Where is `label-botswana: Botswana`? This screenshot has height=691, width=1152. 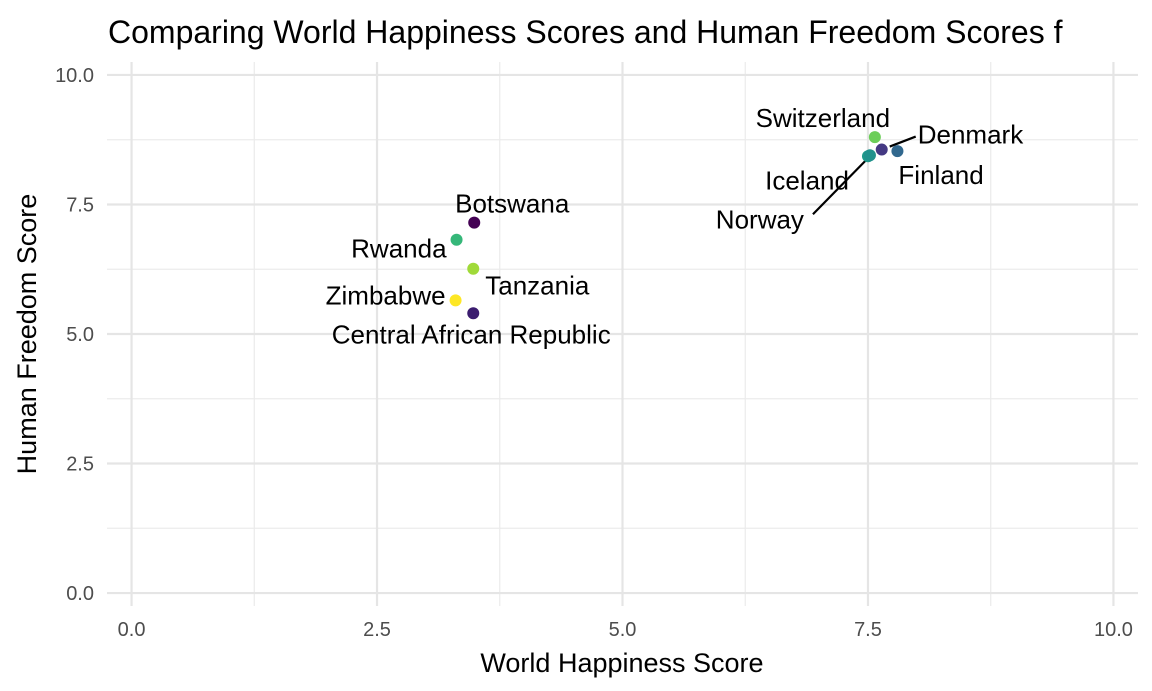 label-botswana: Botswana is located at coordinates (512, 204).